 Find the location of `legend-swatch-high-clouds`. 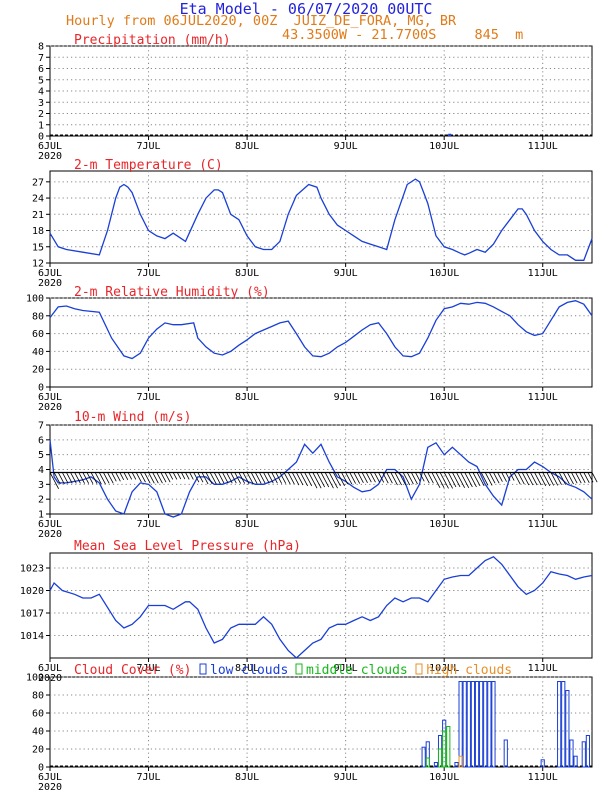

legend-swatch-high-clouds is located at coordinates (419, 669).